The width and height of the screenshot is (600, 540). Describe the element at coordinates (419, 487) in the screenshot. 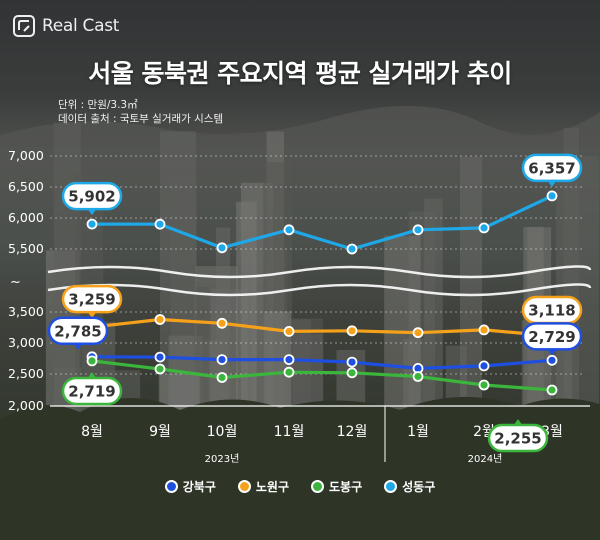

I see `legend-label: 성동구` at that location.